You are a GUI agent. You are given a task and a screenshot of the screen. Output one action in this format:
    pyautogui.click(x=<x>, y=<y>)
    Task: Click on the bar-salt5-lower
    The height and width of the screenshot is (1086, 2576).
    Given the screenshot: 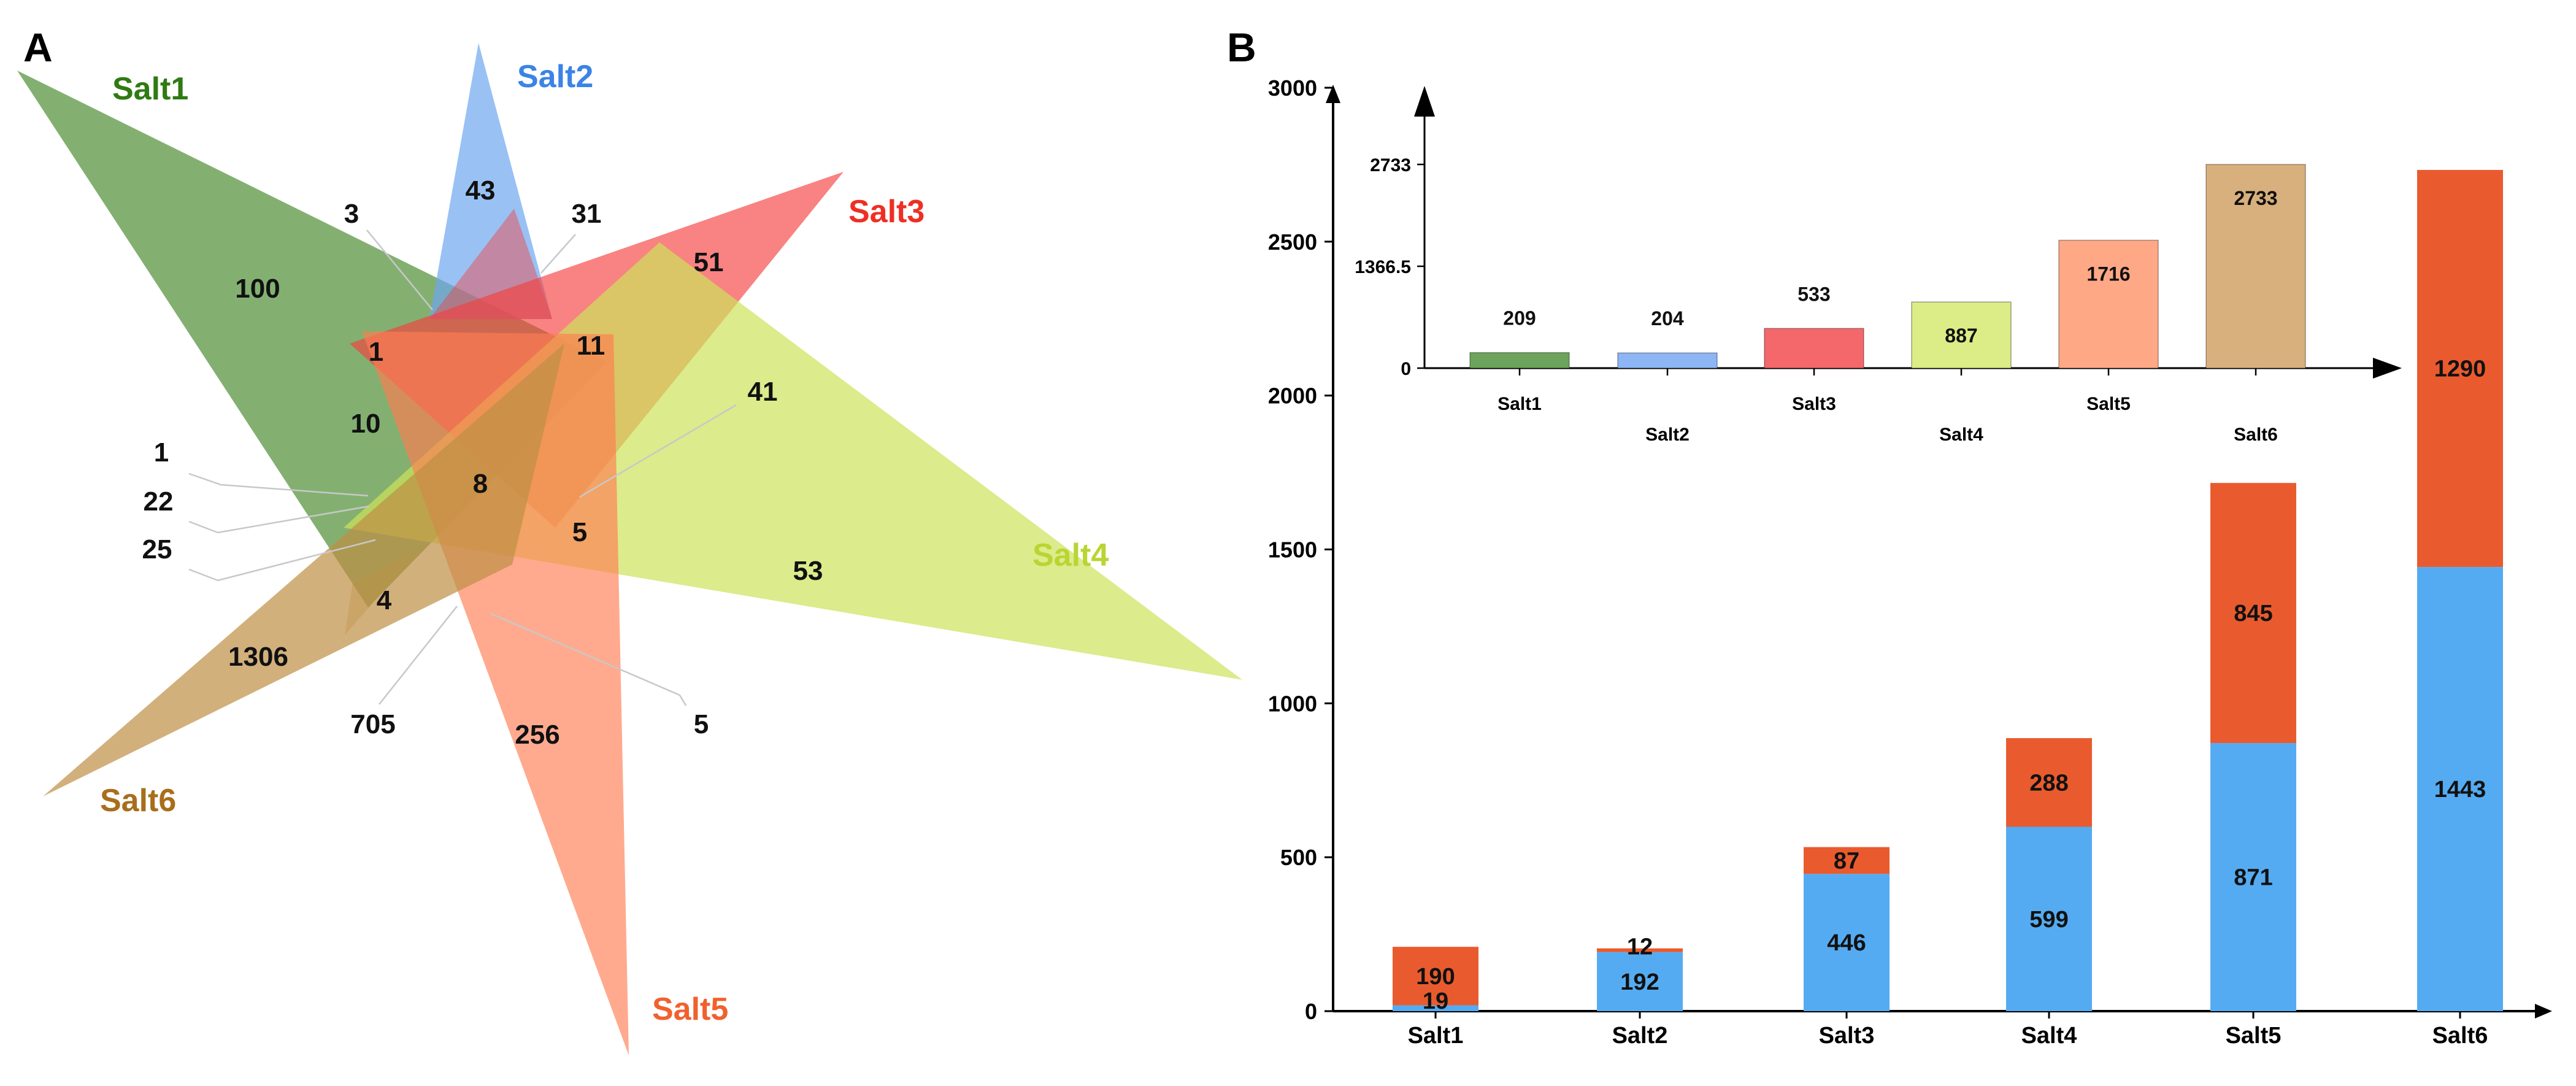 What is the action you would take?
    pyautogui.click(x=2253, y=877)
    